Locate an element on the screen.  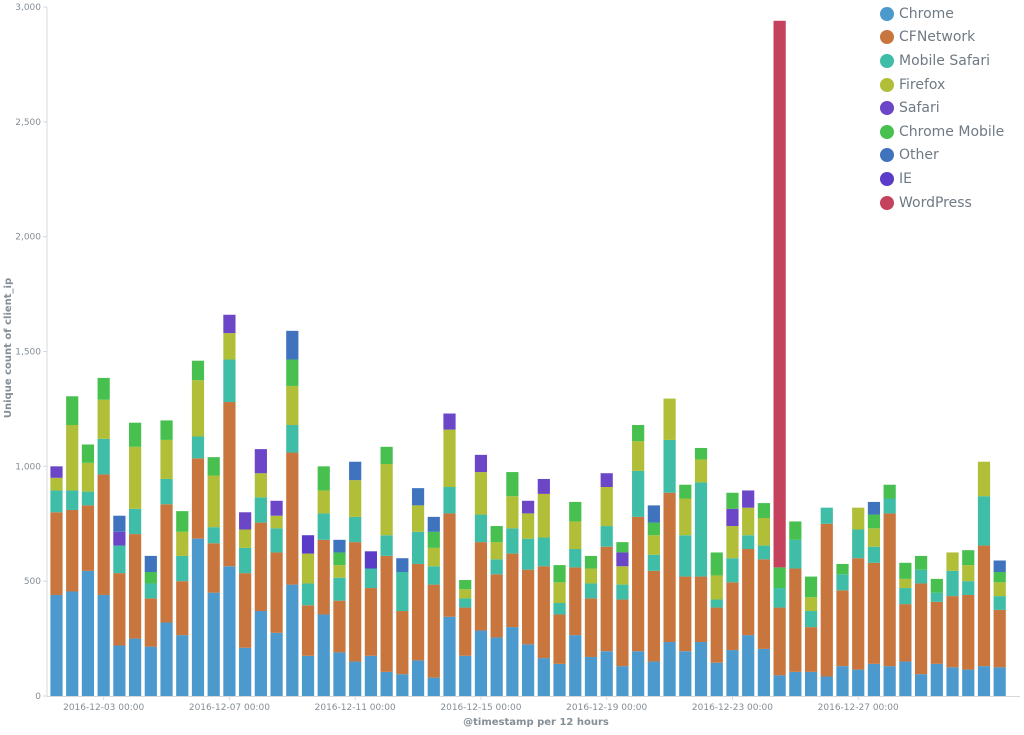
legend-item-firefox: Firefox is located at coordinates (950, 85).